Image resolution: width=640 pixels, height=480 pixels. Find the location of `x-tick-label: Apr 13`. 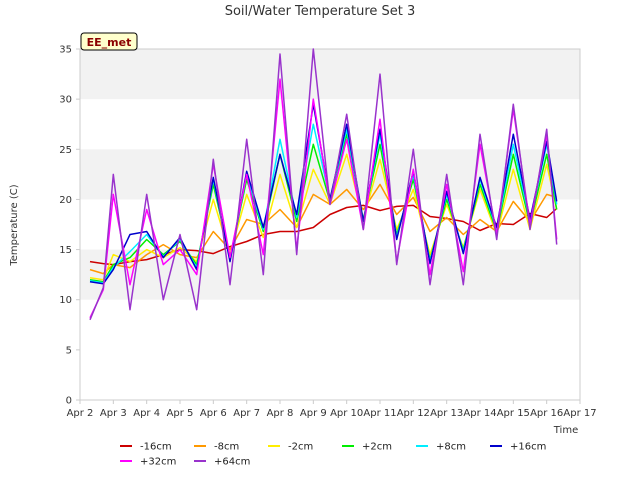

x-tick-label: Apr 13 is located at coordinates (446, 413).